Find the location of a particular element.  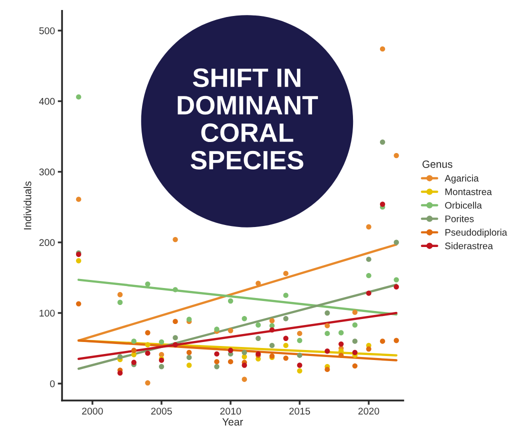

legend-title: Genus is located at coordinates (437, 164).